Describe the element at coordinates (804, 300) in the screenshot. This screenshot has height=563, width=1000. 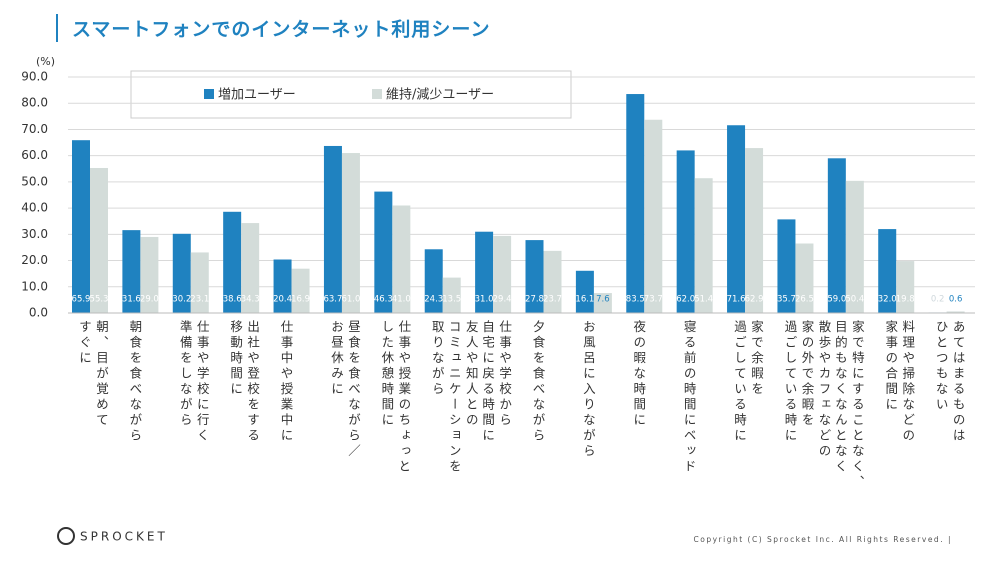
I see `value-label: 26.5` at that location.